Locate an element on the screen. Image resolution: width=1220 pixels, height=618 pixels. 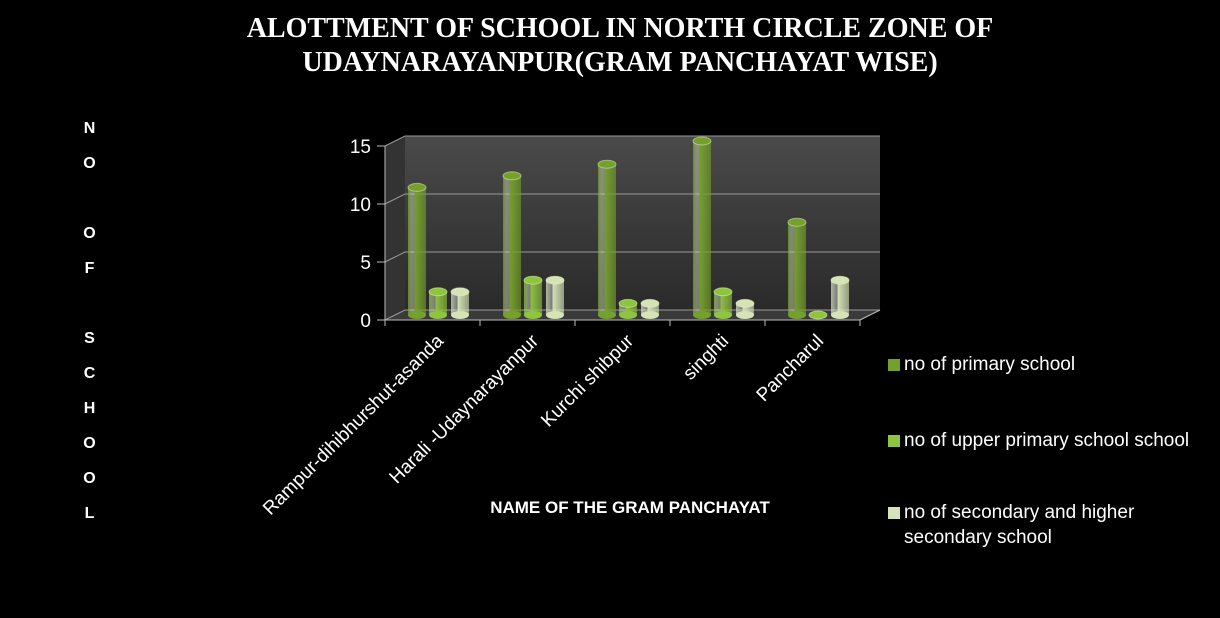
y-axis-label: NO OF SCHOOL is located at coordinates (89, 330).